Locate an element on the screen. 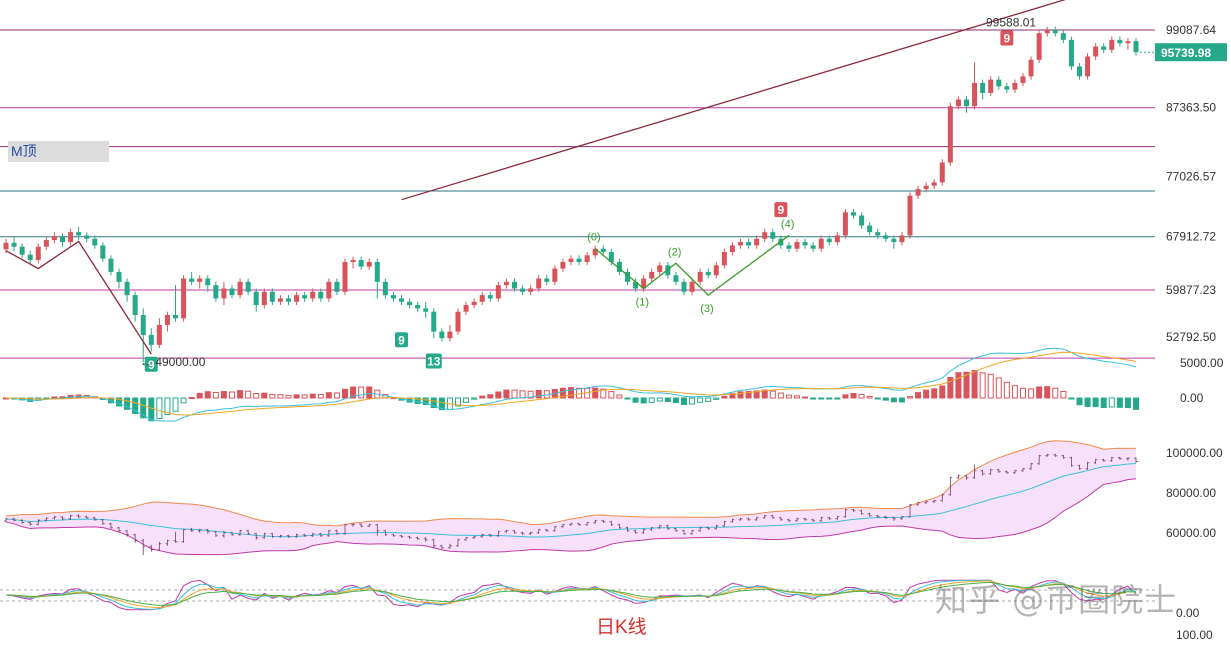 The image size is (1231, 648). low-price-label: ← 49000.00 is located at coordinates (173, 362).